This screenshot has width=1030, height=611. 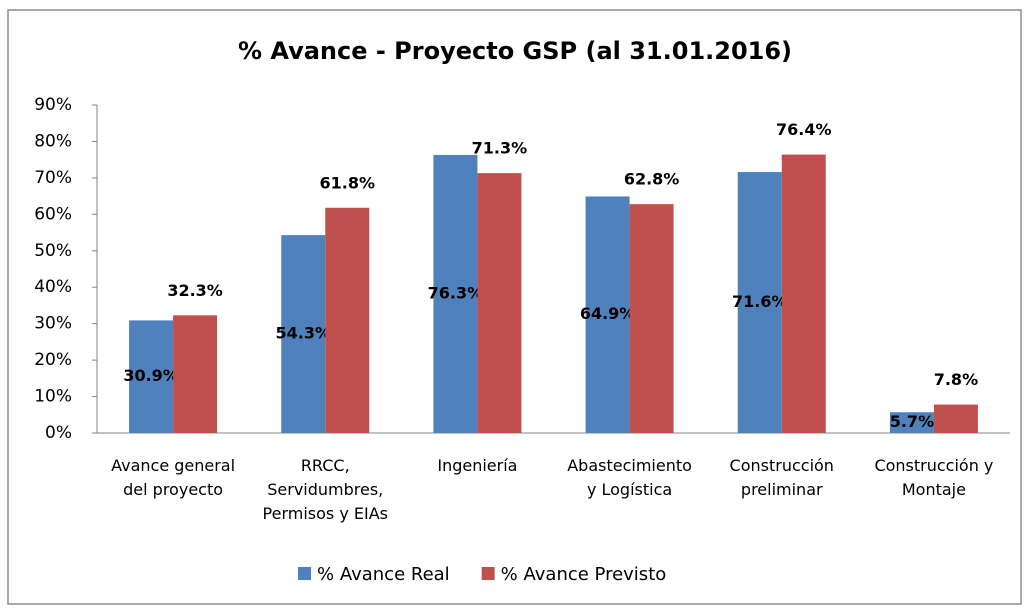 I want to click on x-tick-label: Construcción preliminar, so click(x=782, y=477).